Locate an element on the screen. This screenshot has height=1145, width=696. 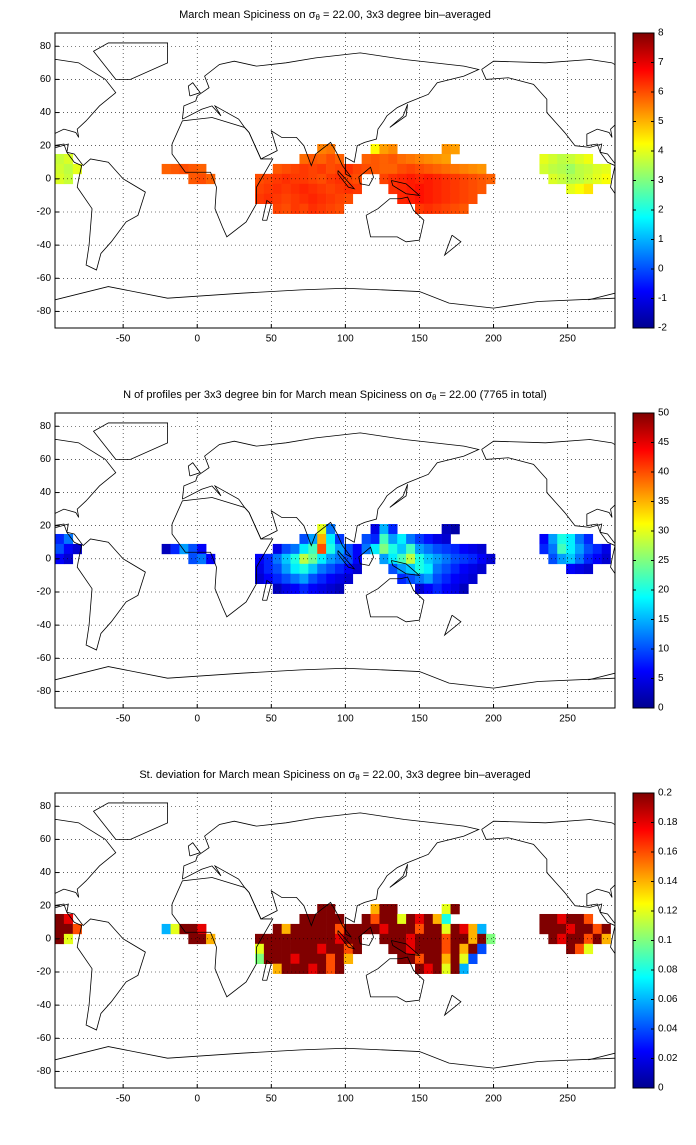
colorbar is located at coordinates (643, 560).